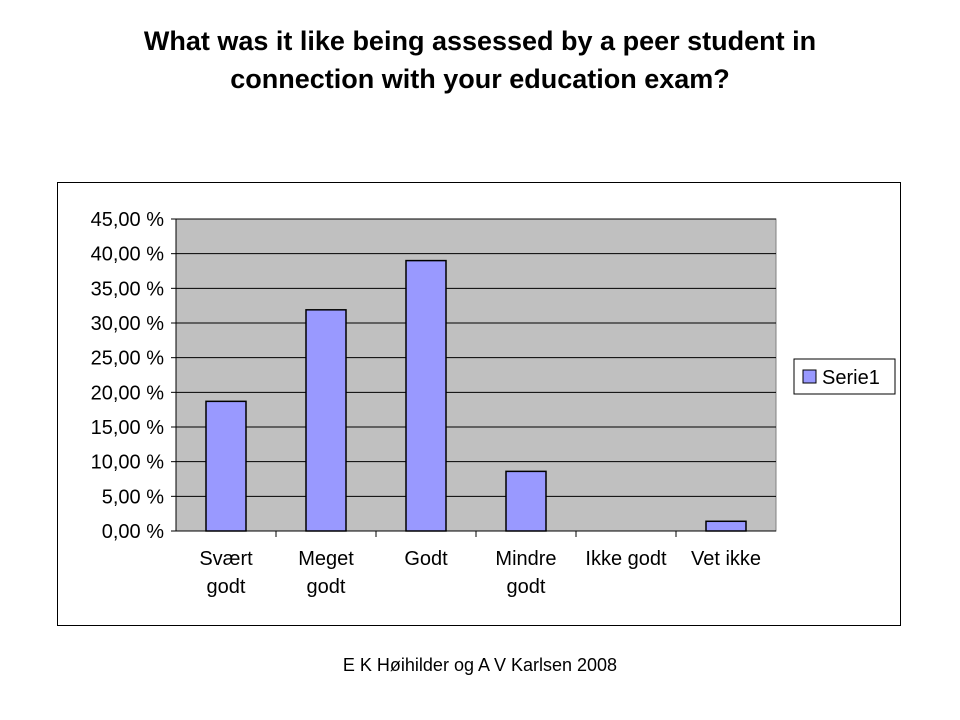 Image resolution: width=960 pixels, height=720 pixels. I want to click on title-line-2: connection with your education exam?, so click(480, 79).